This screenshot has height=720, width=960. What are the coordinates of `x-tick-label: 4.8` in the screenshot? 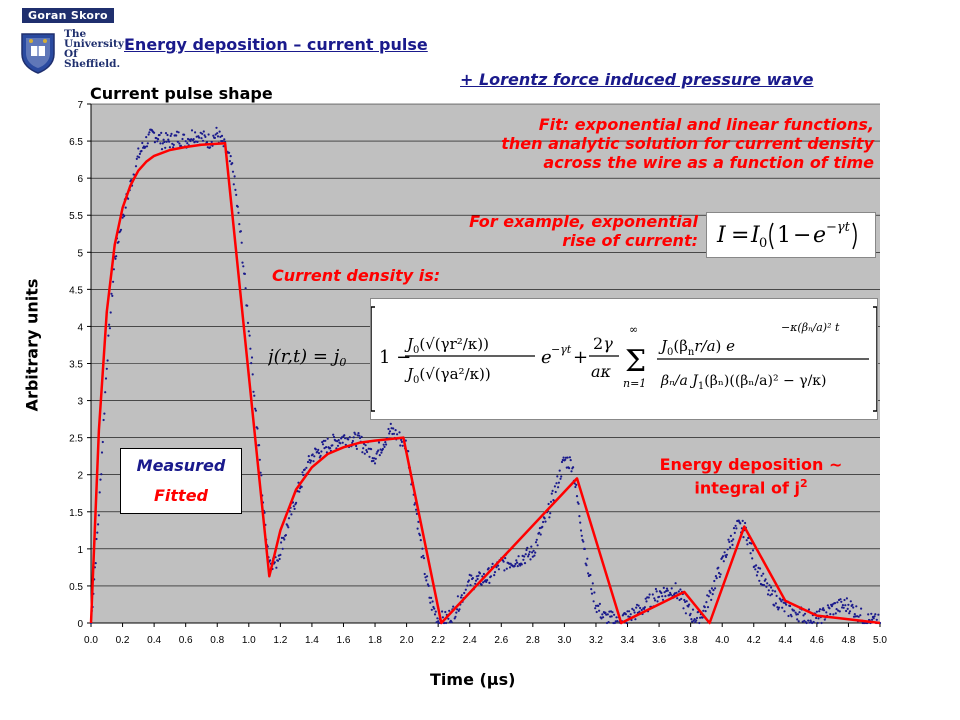 It's located at (848, 640).